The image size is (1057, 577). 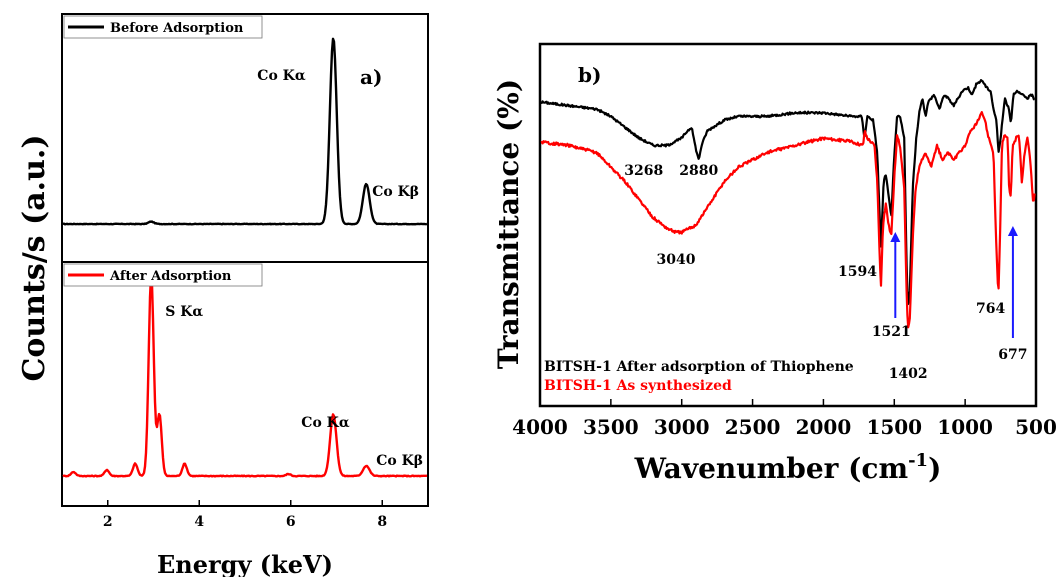 What do you see at coordinates (170, 276) in the screenshot?
I see `legend-label: After Adsorption` at bounding box center [170, 276].